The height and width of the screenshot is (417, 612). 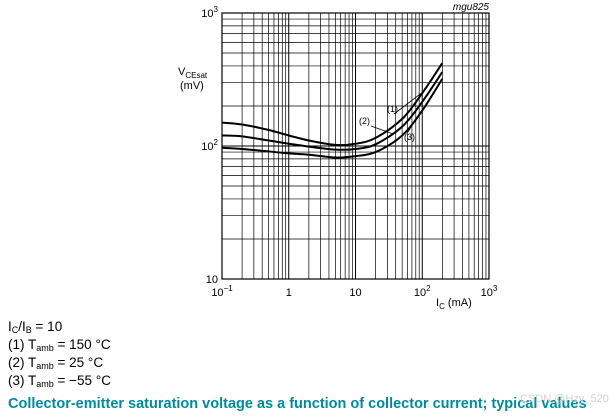 I want to click on watermark: CSDN @Hzy_520, so click(x=564, y=399).